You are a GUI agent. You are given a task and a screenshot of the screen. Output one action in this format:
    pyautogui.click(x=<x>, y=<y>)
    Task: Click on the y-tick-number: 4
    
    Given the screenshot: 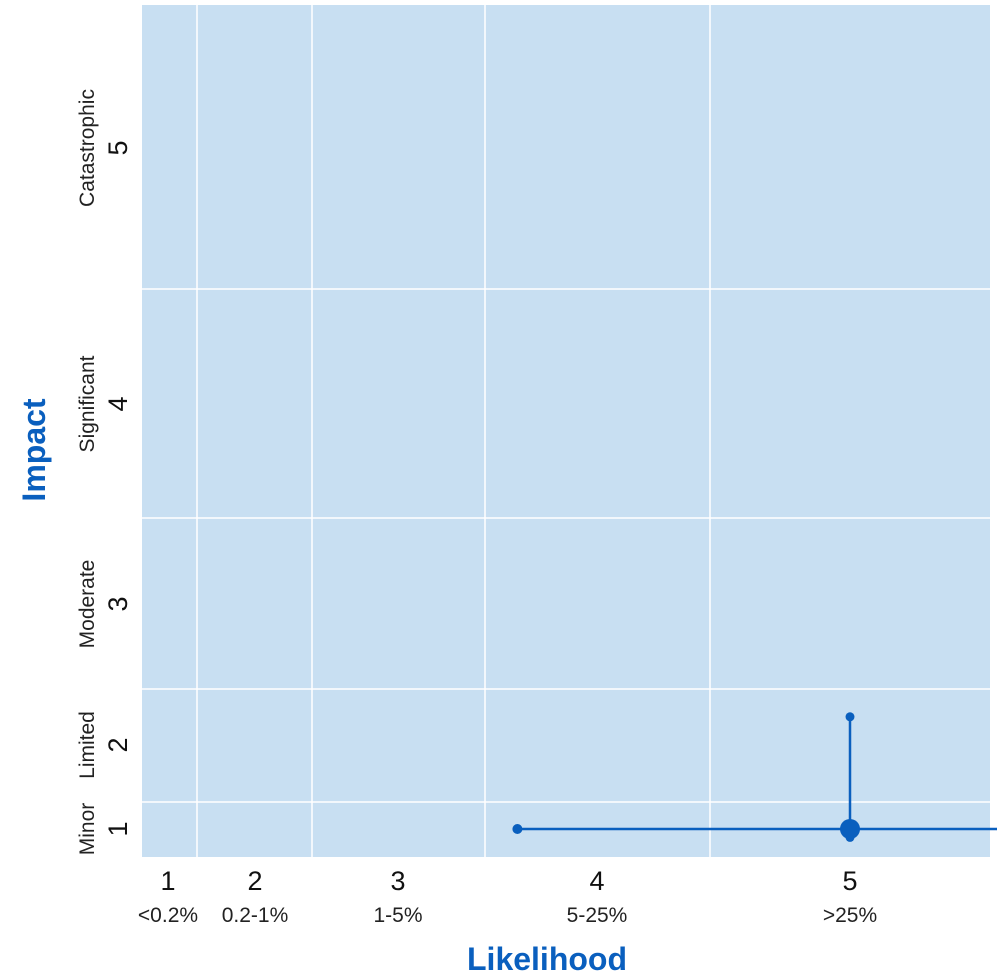 What is the action you would take?
    pyautogui.click(x=118, y=403)
    